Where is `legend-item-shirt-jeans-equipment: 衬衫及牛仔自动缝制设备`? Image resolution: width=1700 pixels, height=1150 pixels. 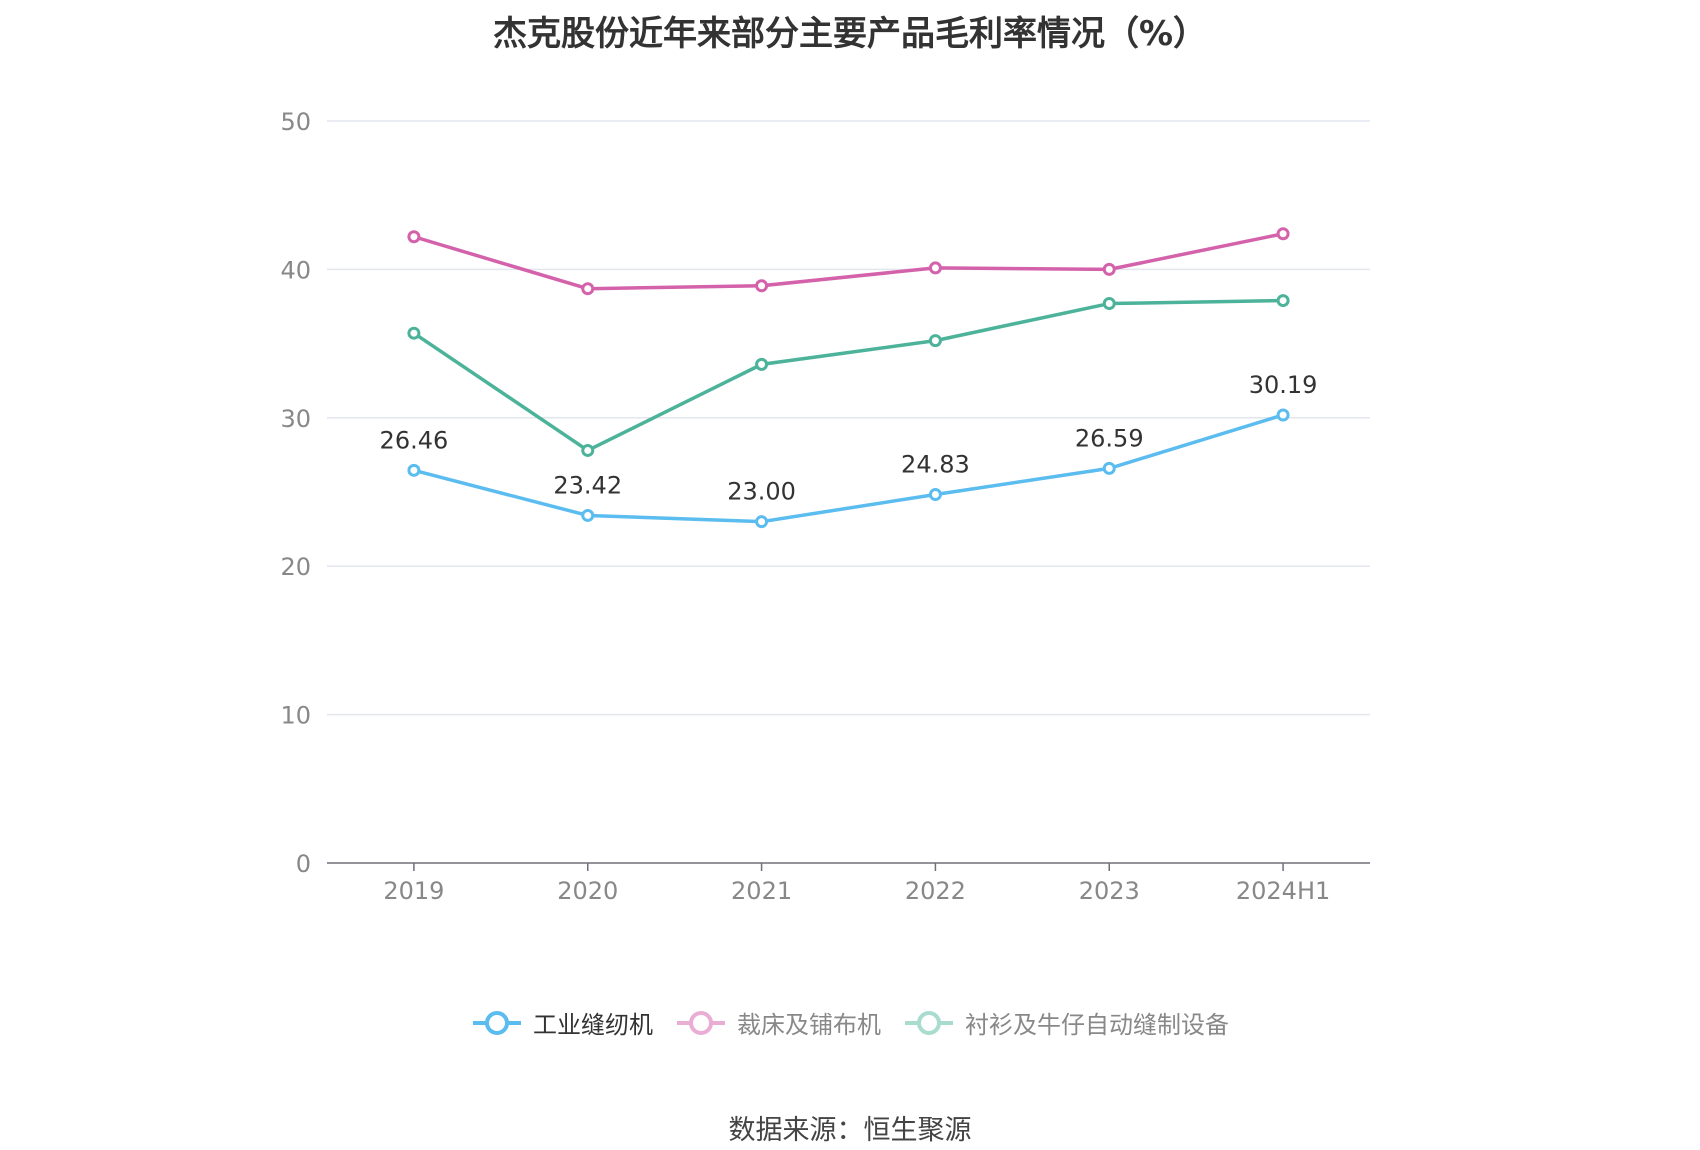 legend-item-shirt-jeans-equipment: 衬衫及牛仔自动缝制设备 is located at coordinates (1066, 1022).